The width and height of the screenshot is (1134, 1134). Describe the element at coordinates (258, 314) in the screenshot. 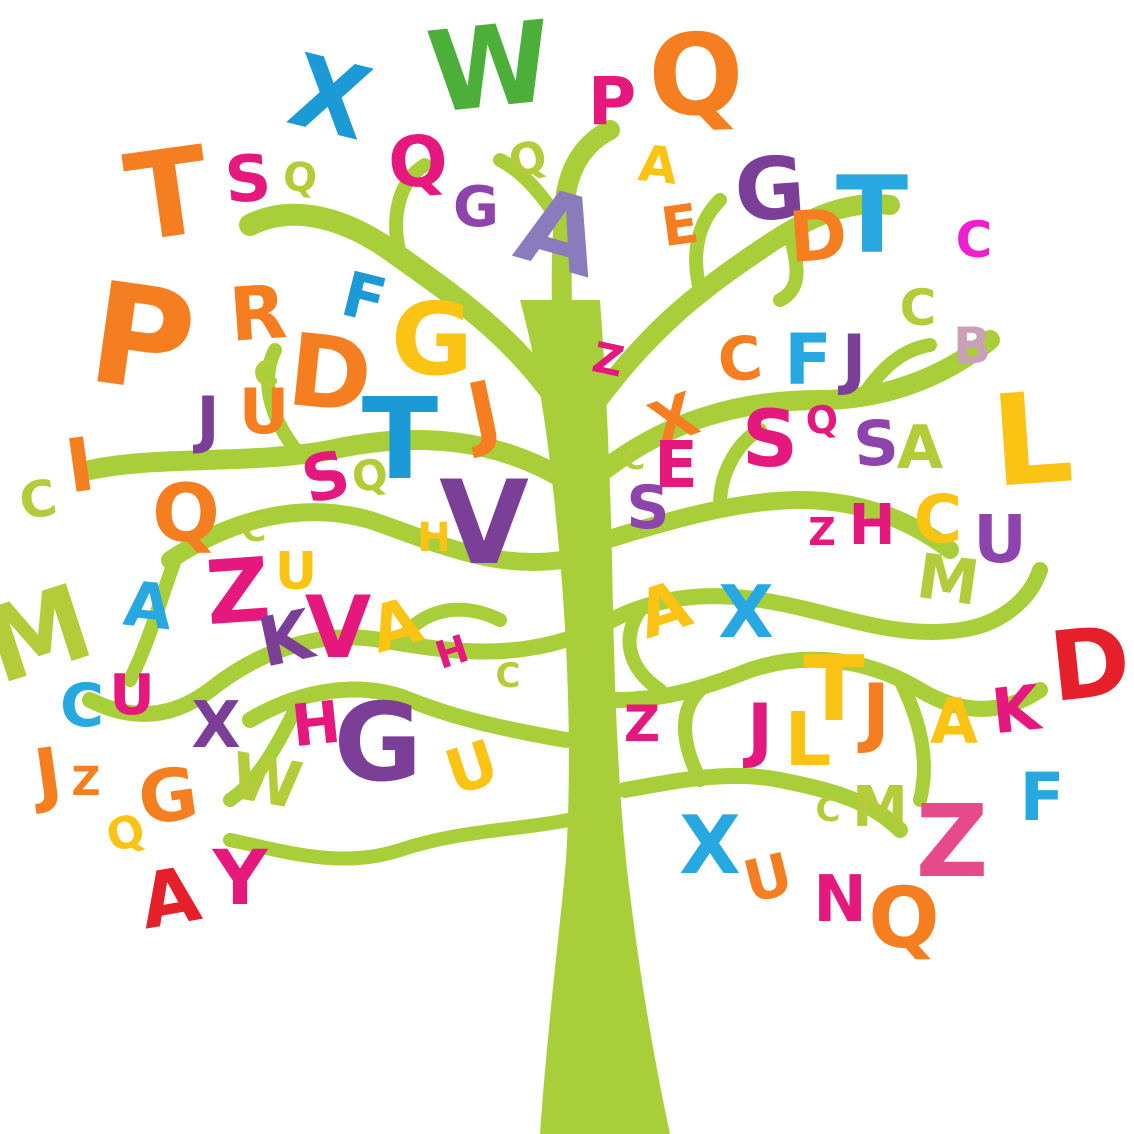

I see `letter-r: R` at that location.